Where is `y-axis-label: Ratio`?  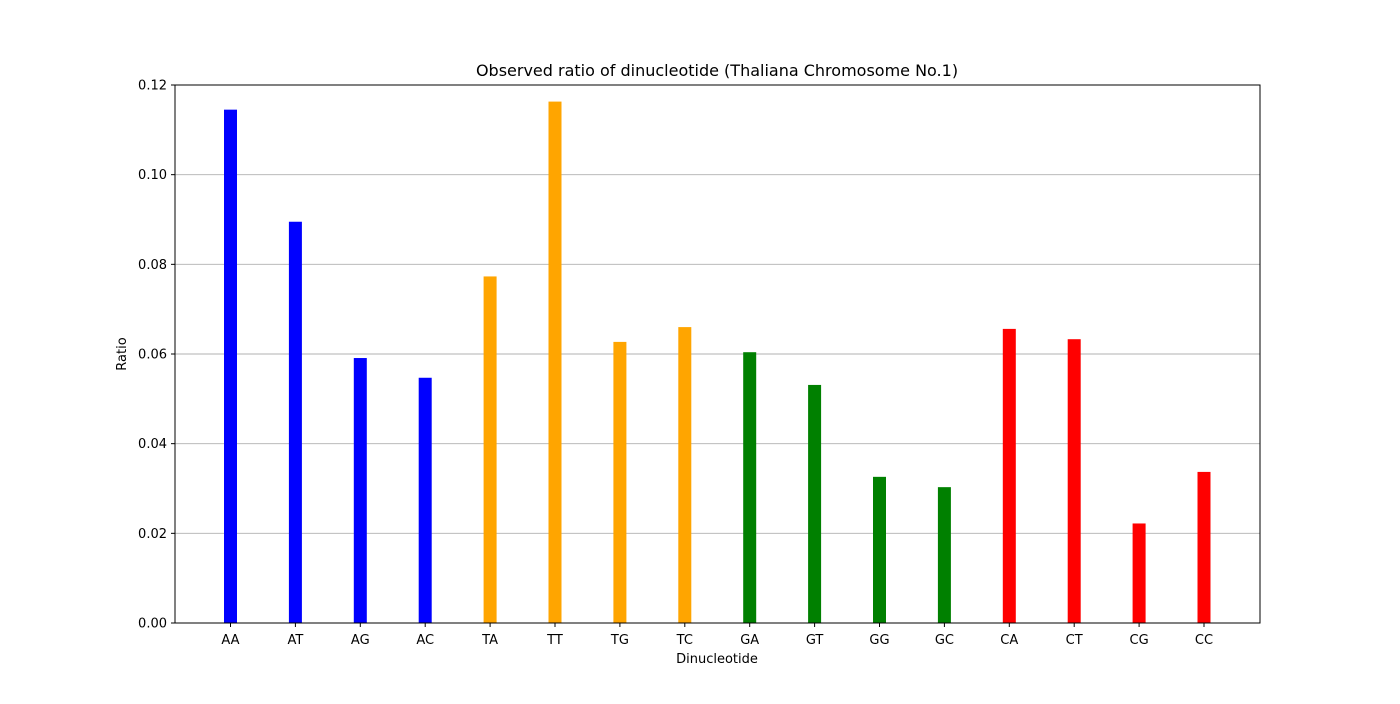
y-axis-label: Ratio is located at coordinates (122, 353).